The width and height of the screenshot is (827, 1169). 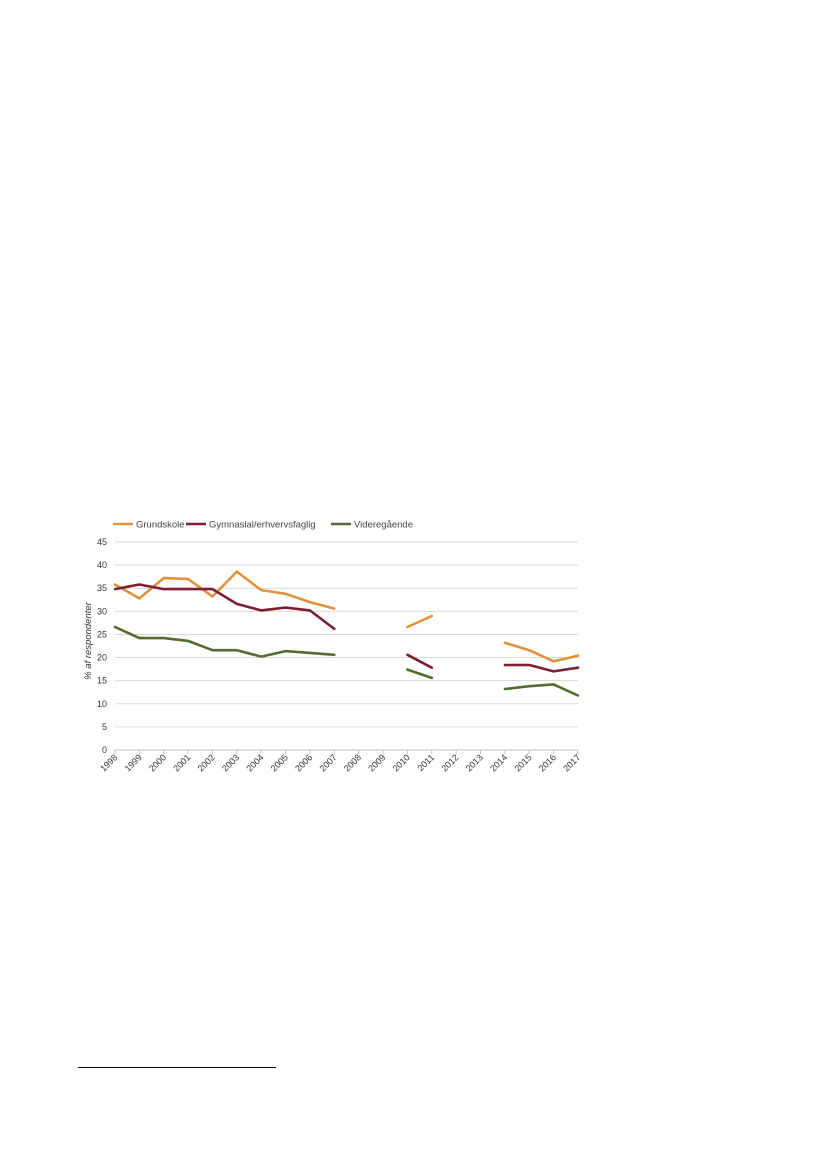 I want to click on x-tick-label: 2006, so click(x=303, y=762).